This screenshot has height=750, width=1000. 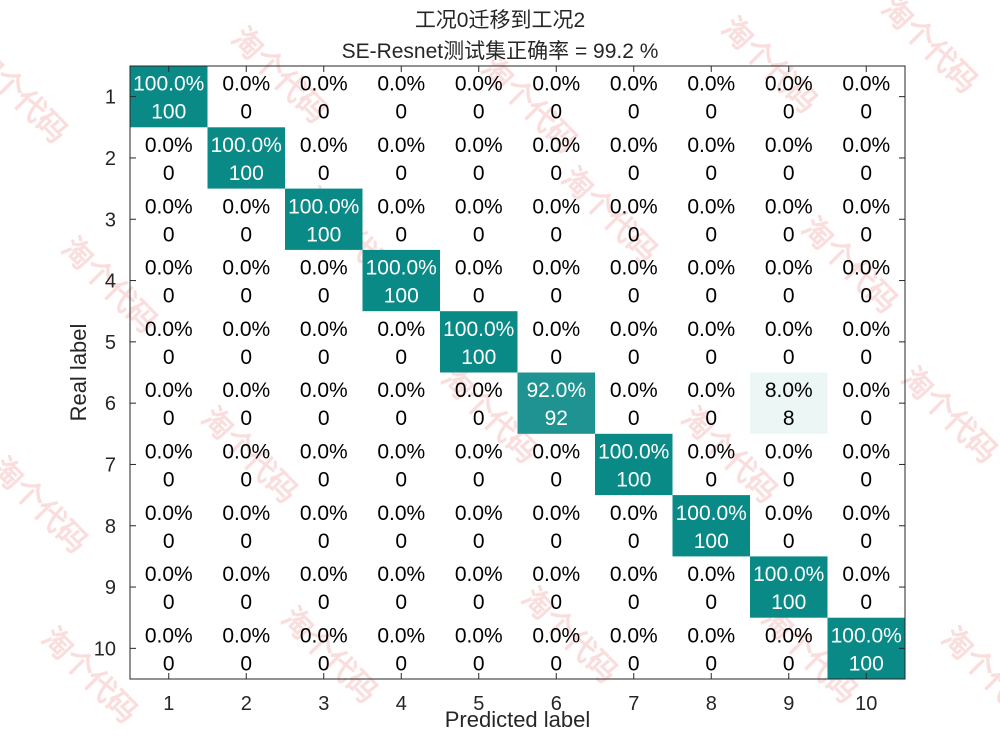 I want to click on x-axis-label: Predicted label, so click(x=518, y=719).